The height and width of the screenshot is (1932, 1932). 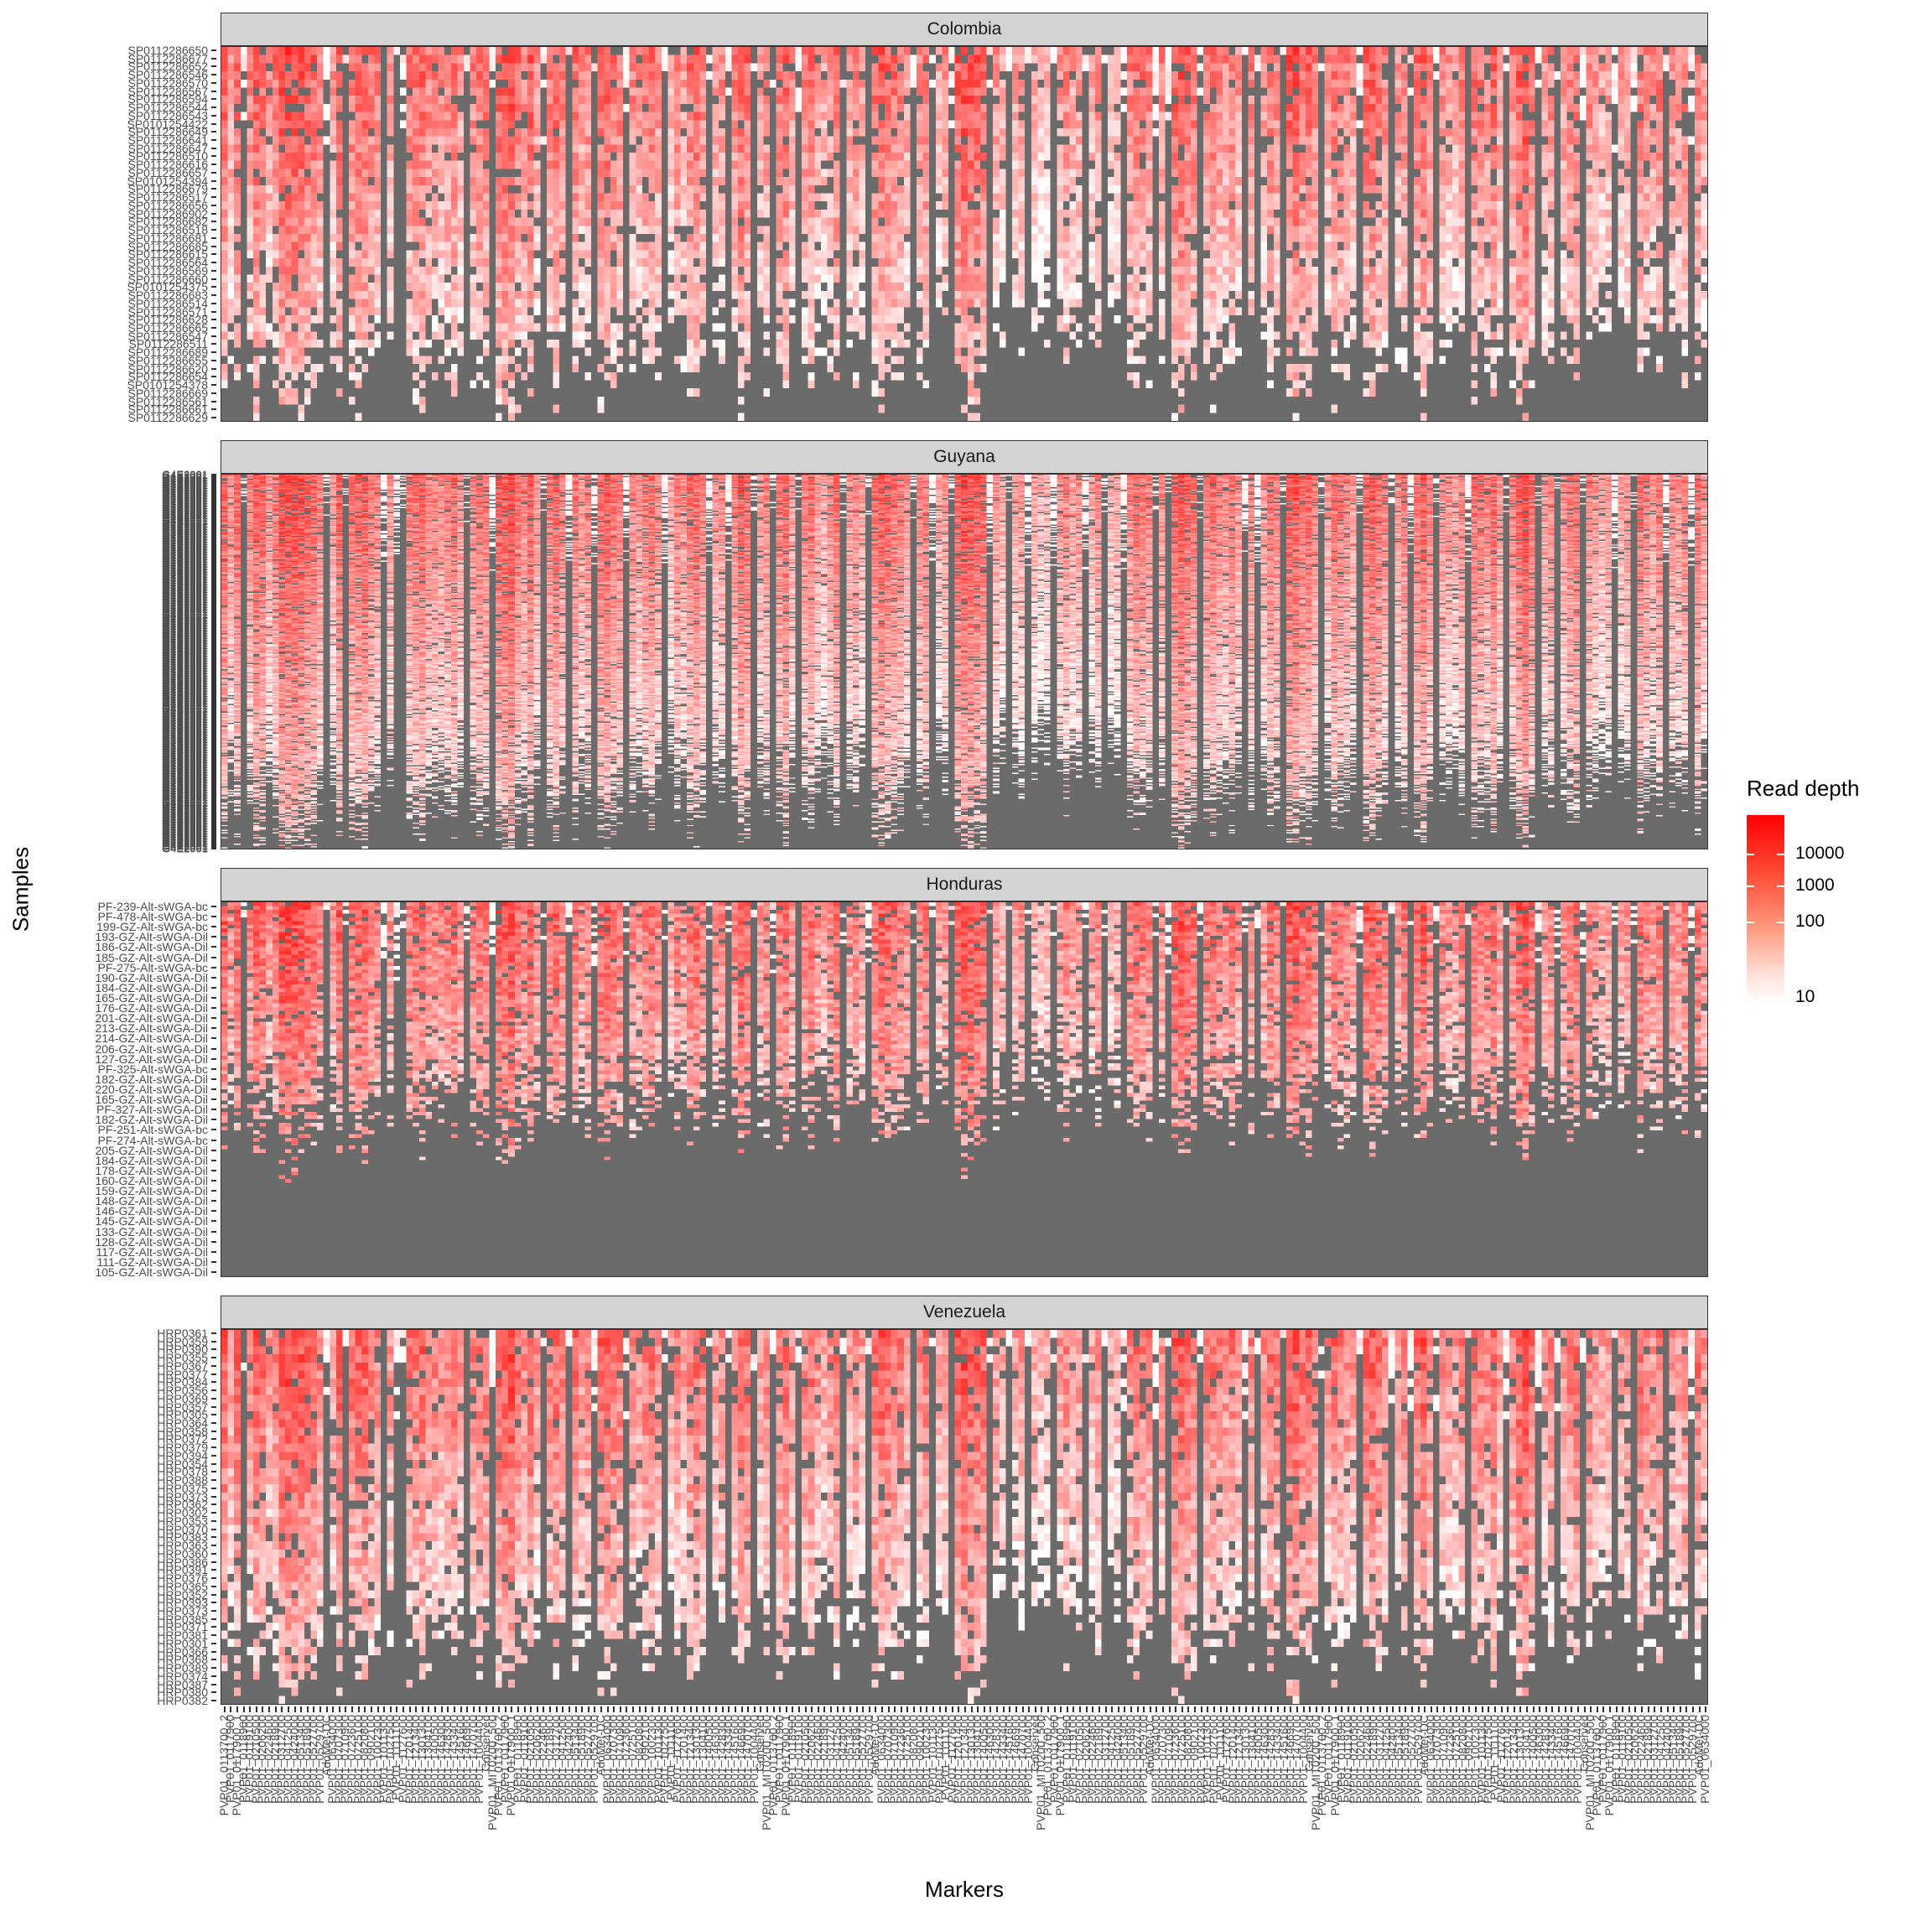 What do you see at coordinates (168, 67) in the screenshot?
I see `sample-label: SP0112286652` at bounding box center [168, 67].